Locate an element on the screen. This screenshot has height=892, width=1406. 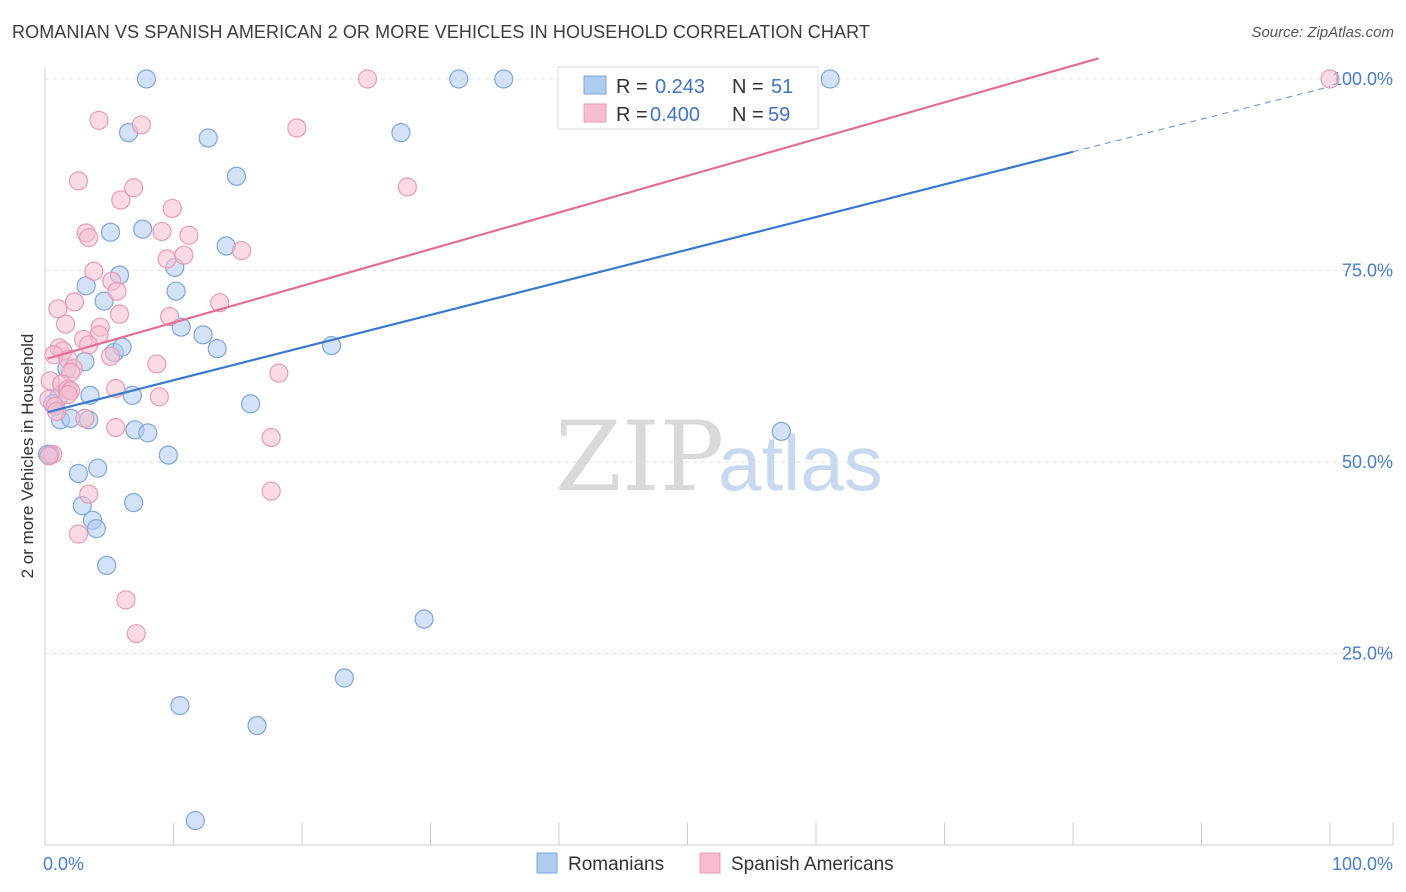
stats-legend-r-value-spanish-americans: 0.400 is located at coordinates (675, 115).